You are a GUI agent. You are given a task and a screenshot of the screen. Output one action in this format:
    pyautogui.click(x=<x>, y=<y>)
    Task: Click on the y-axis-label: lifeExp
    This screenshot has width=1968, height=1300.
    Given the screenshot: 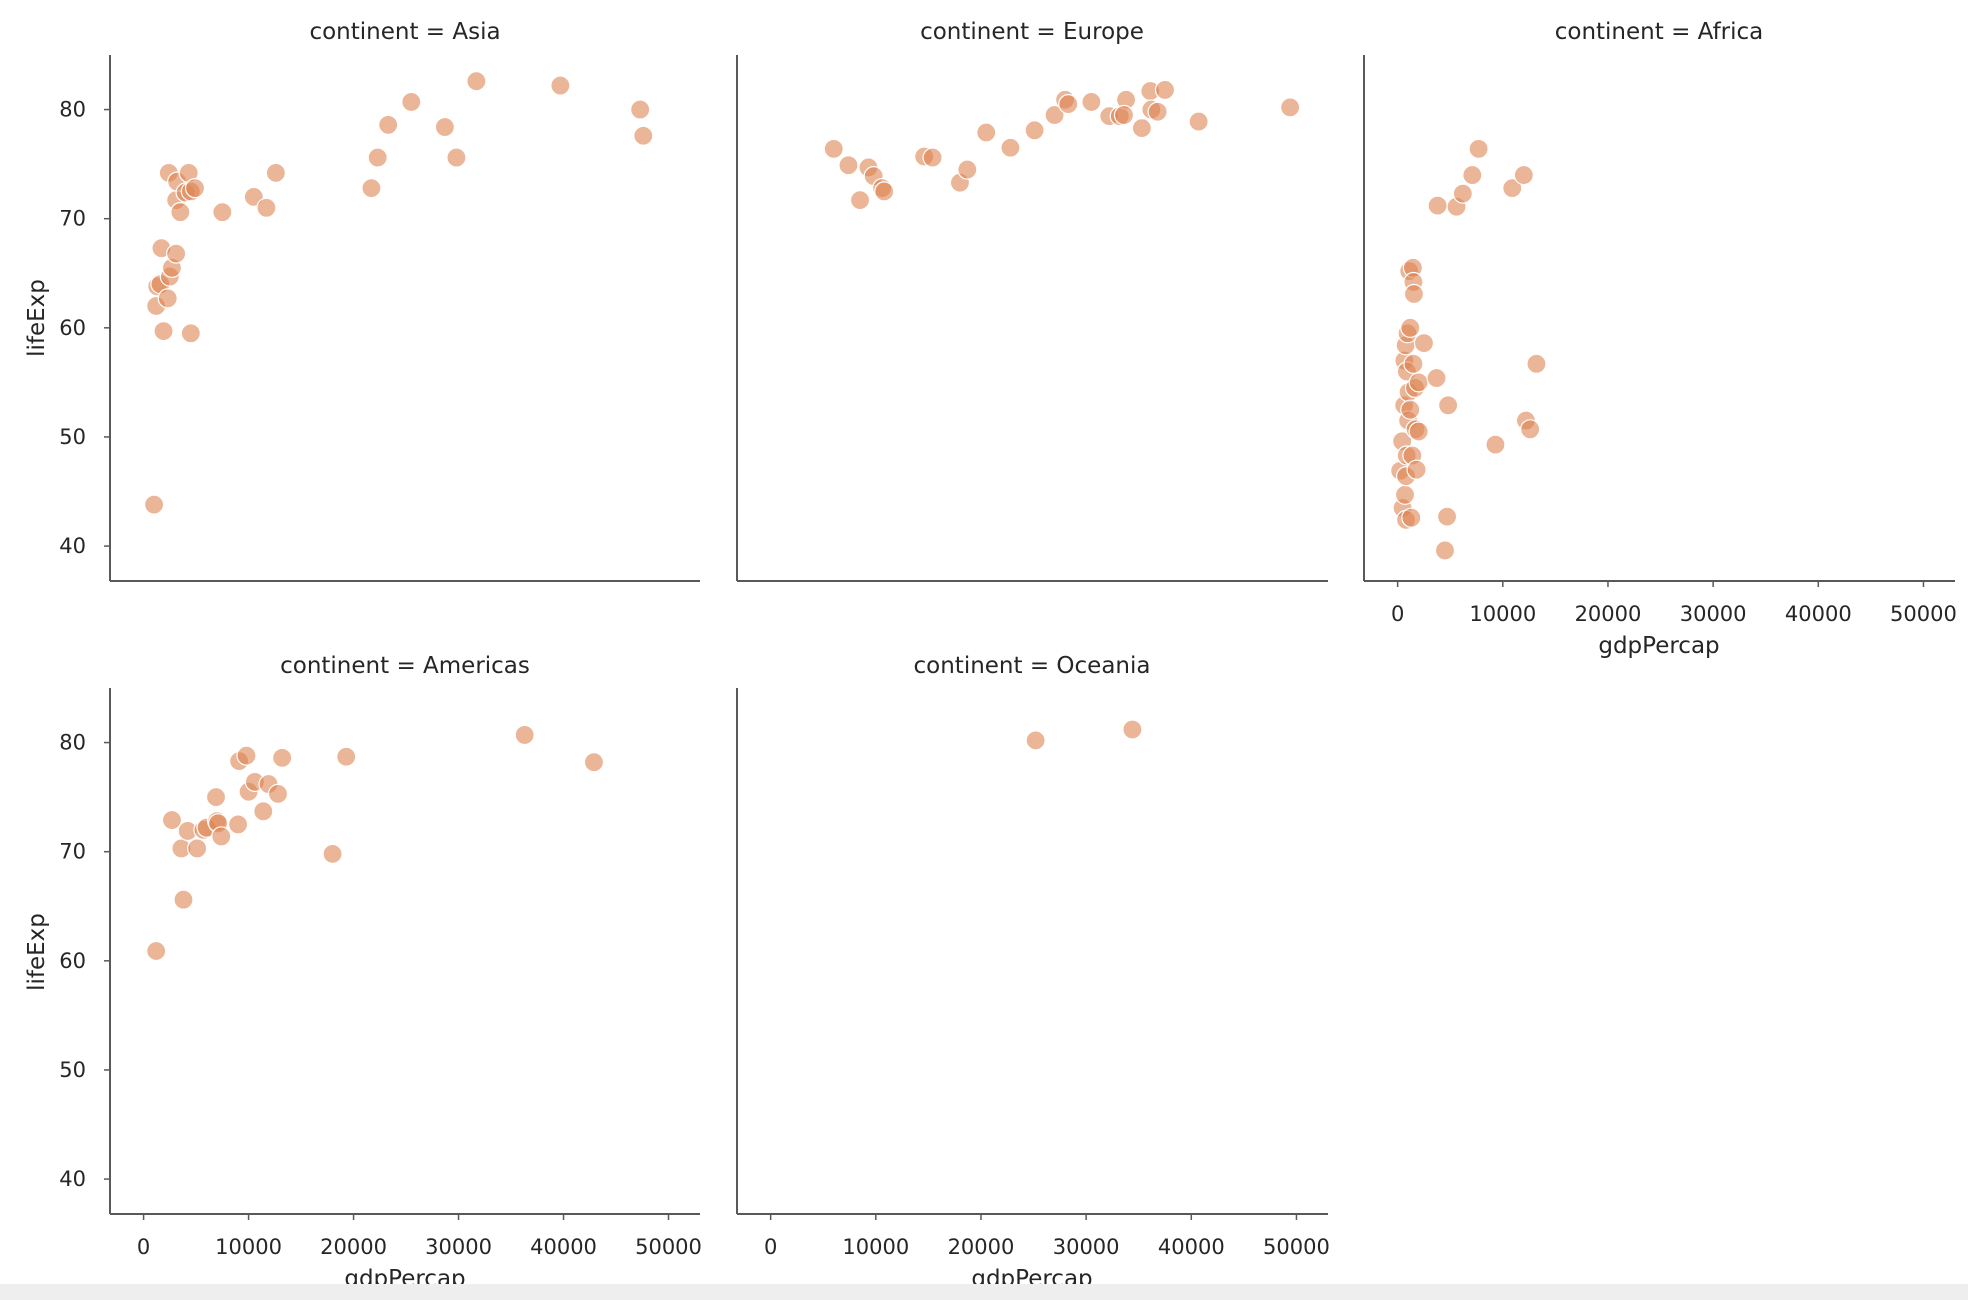 What is the action you would take?
    pyautogui.click(x=37, y=952)
    